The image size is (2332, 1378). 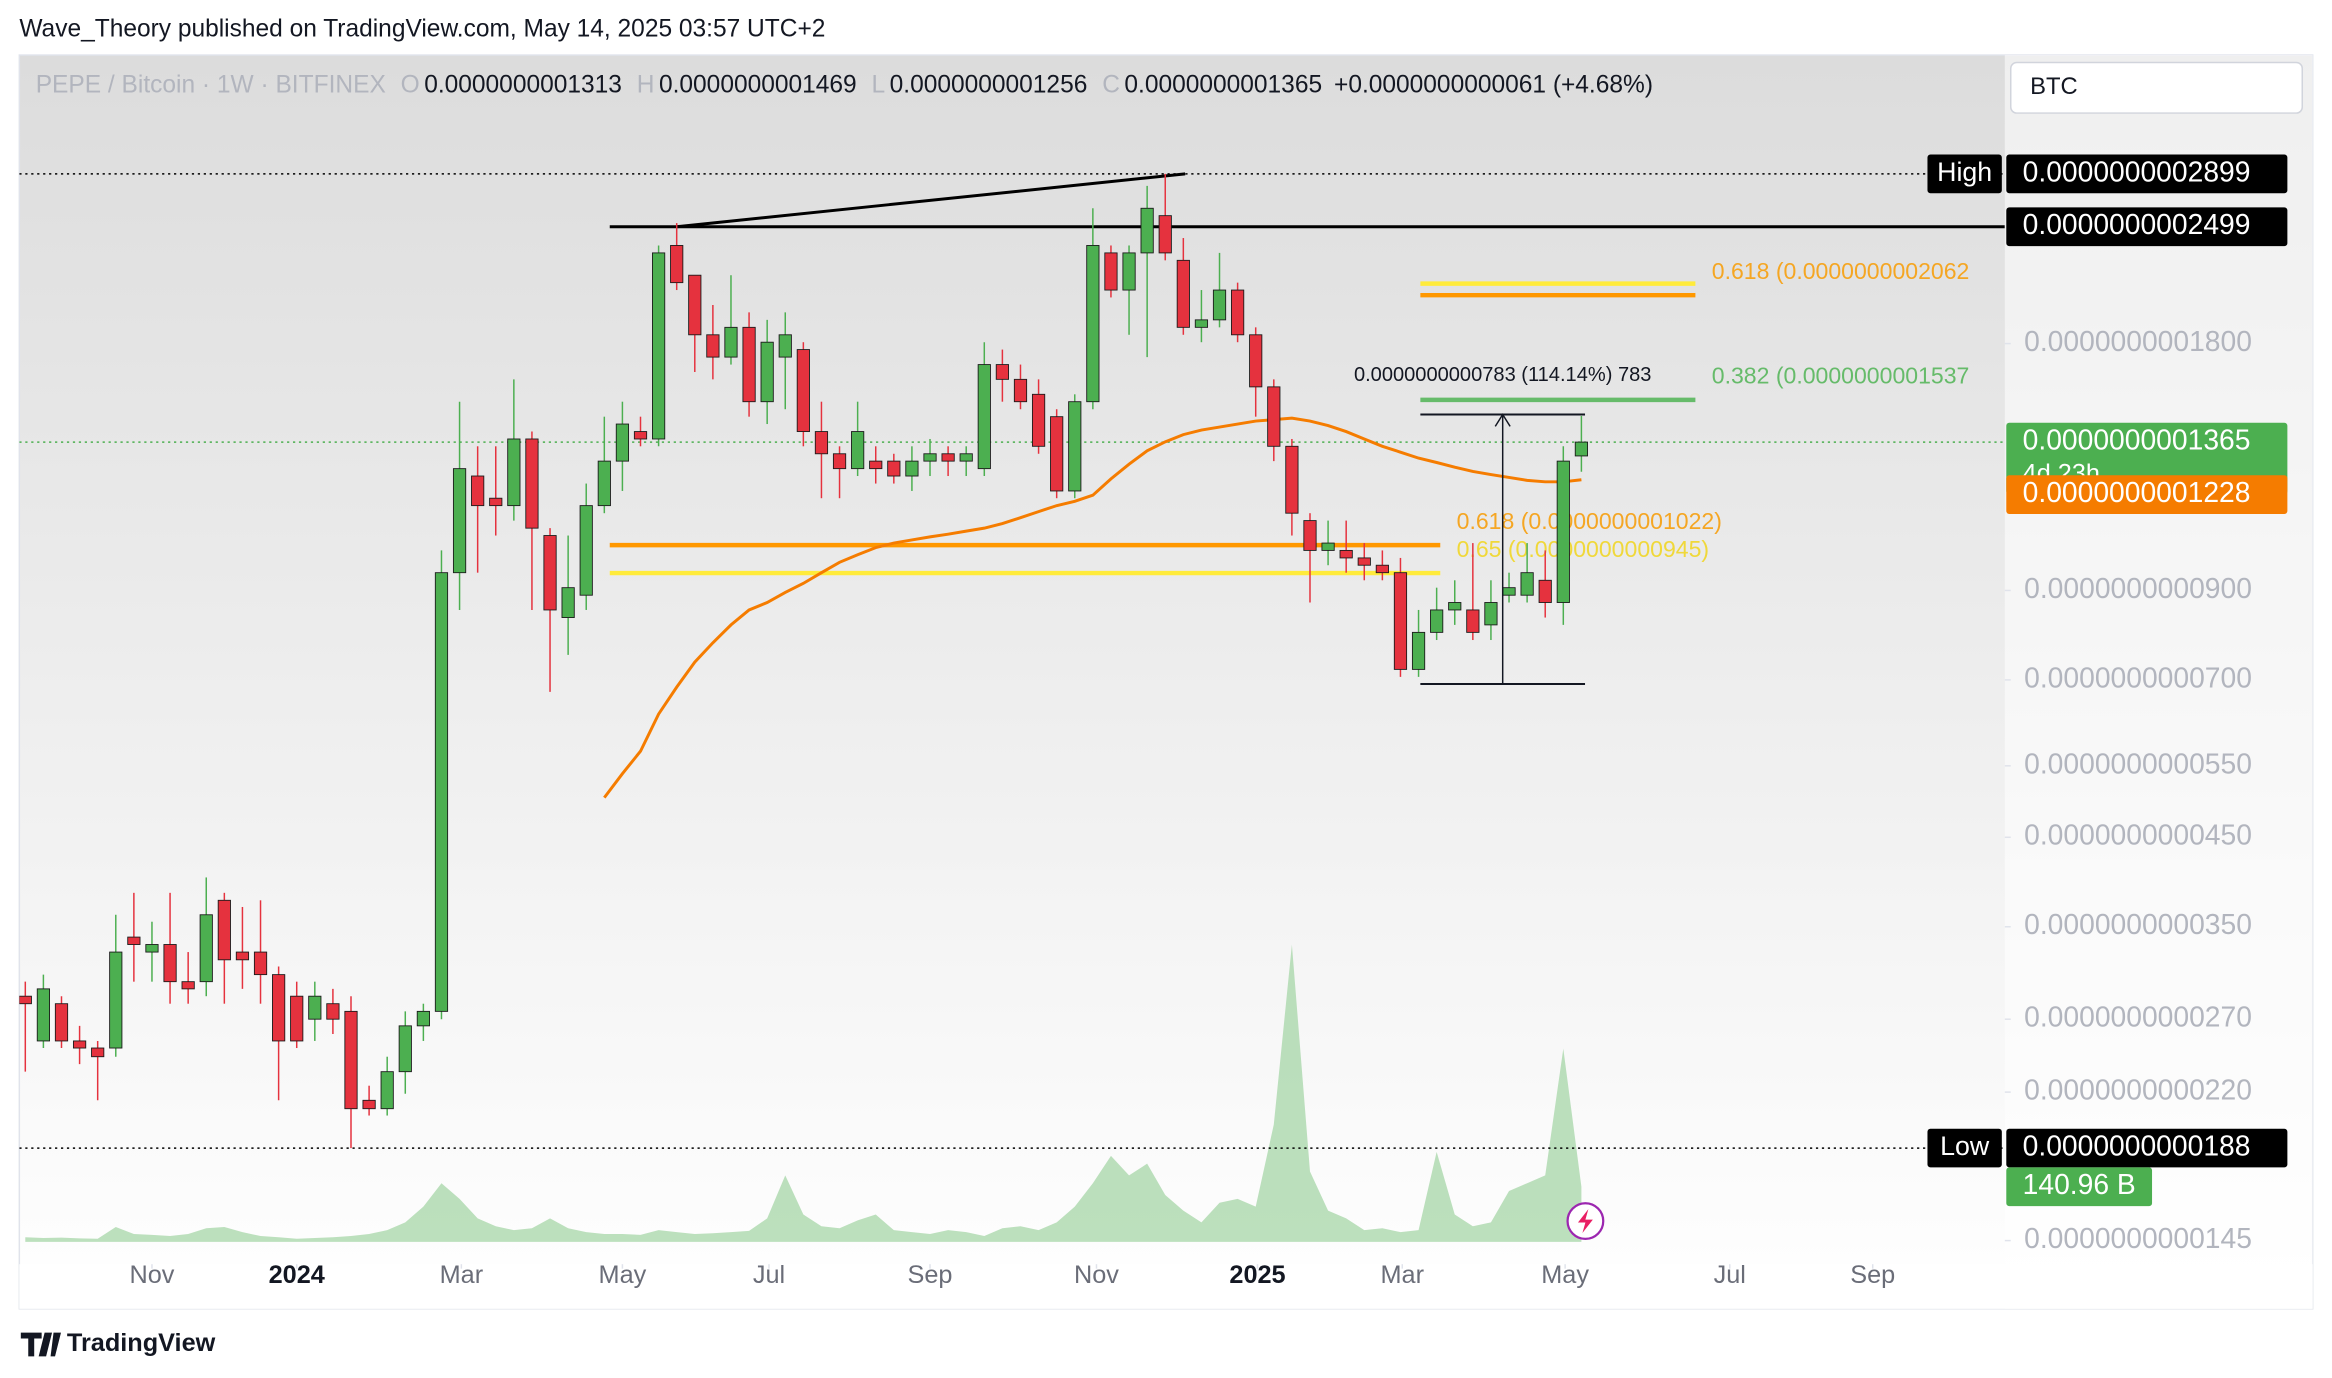 What do you see at coordinates (1583, 549) in the screenshot?
I see `fib-label: 0.65 (0.0000000000945)` at bounding box center [1583, 549].